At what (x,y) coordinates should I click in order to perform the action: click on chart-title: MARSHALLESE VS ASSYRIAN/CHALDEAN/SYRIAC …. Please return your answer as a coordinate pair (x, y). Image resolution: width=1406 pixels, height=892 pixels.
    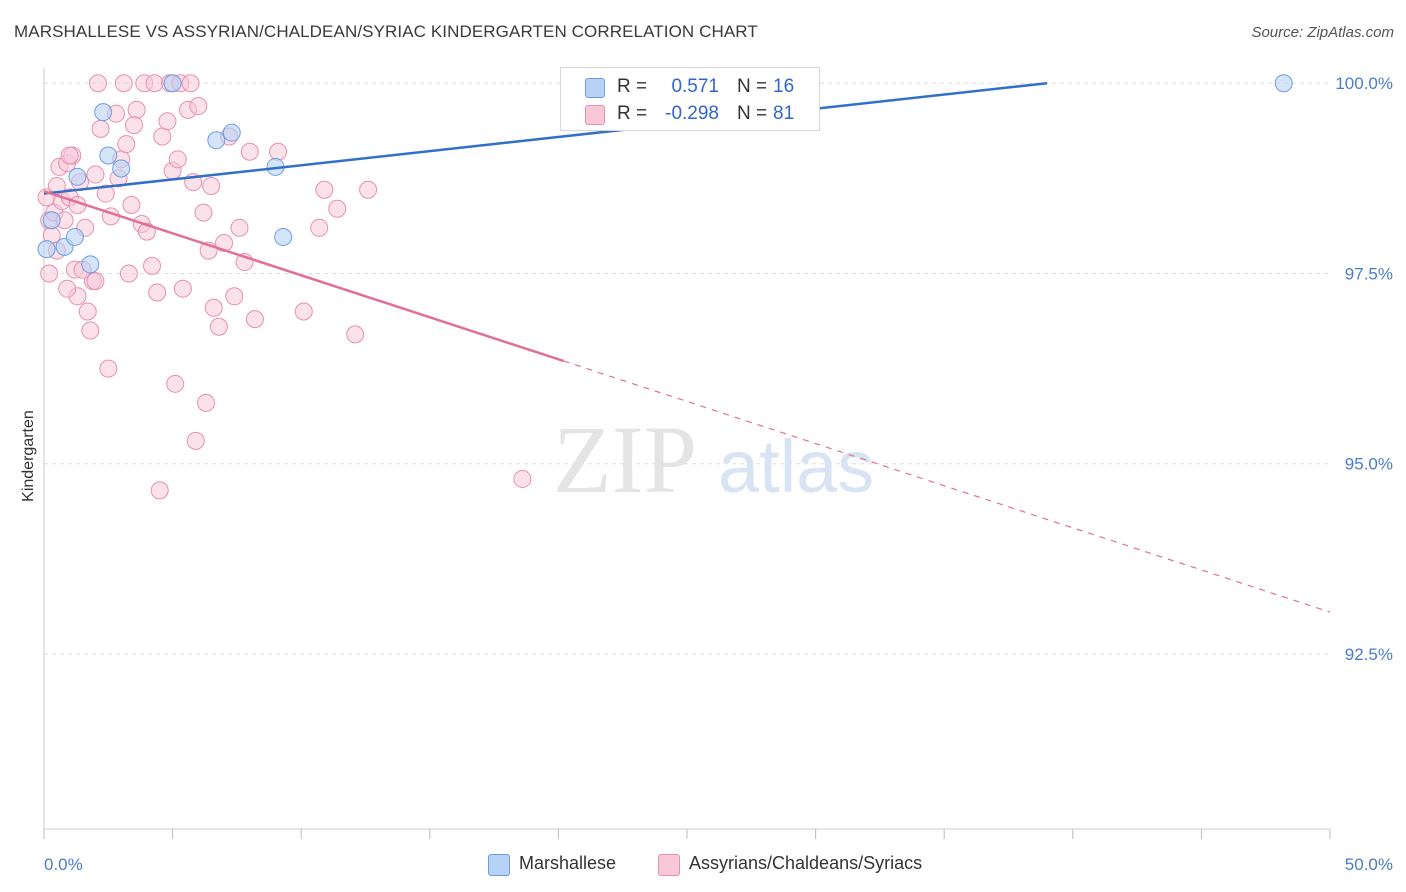
    Looking at the image, I should click on (386, 31).